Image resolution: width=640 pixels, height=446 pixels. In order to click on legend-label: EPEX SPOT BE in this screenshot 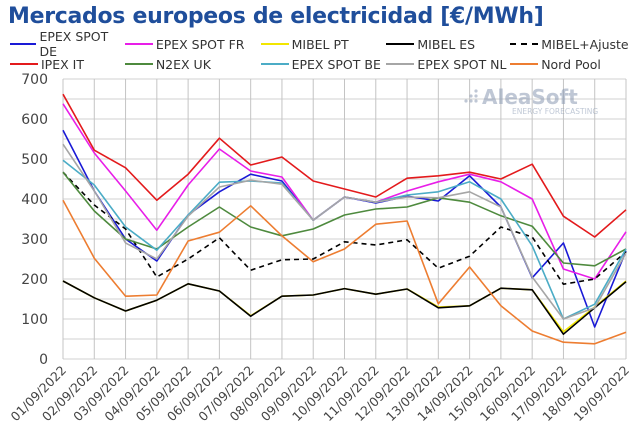, I will do `click(336, 64)`.